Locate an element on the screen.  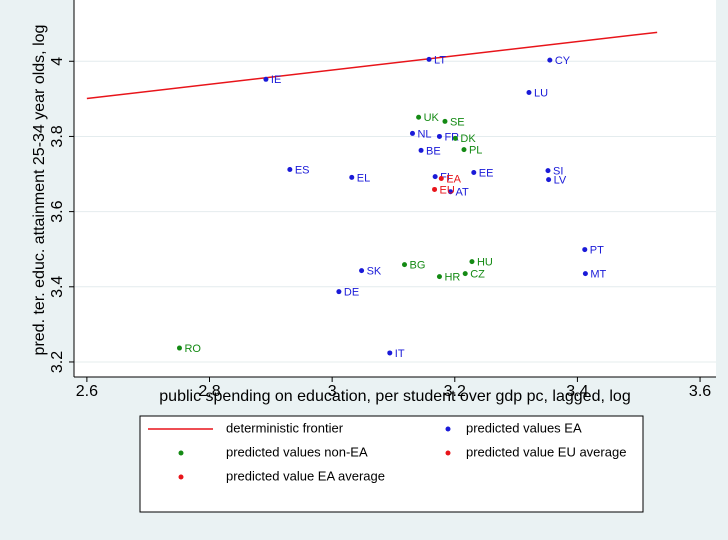
point-label: CZ is located at coordinates (477, 275).